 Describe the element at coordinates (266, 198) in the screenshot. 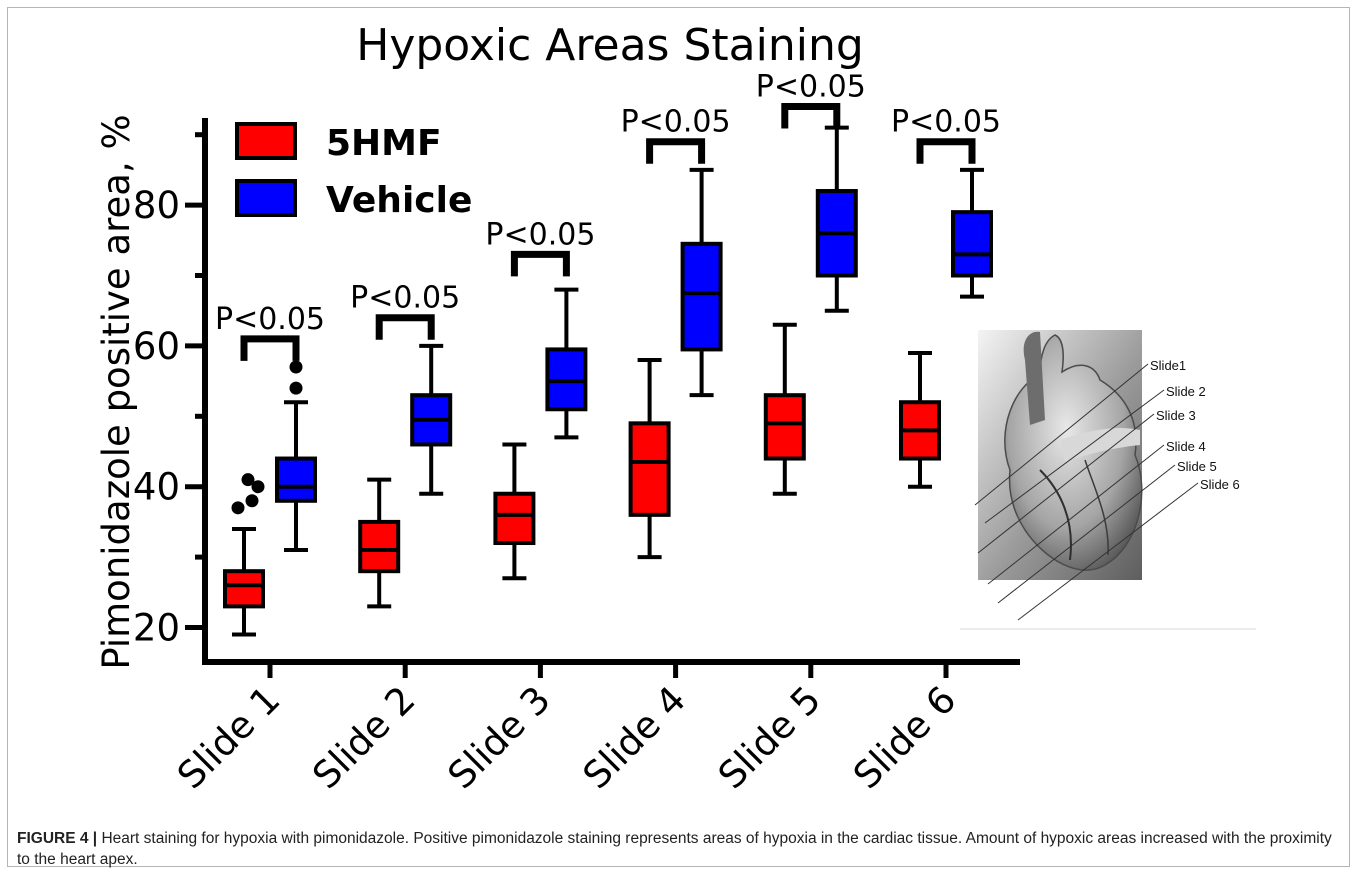

I see `legend-swatch-vehicle` at that location.